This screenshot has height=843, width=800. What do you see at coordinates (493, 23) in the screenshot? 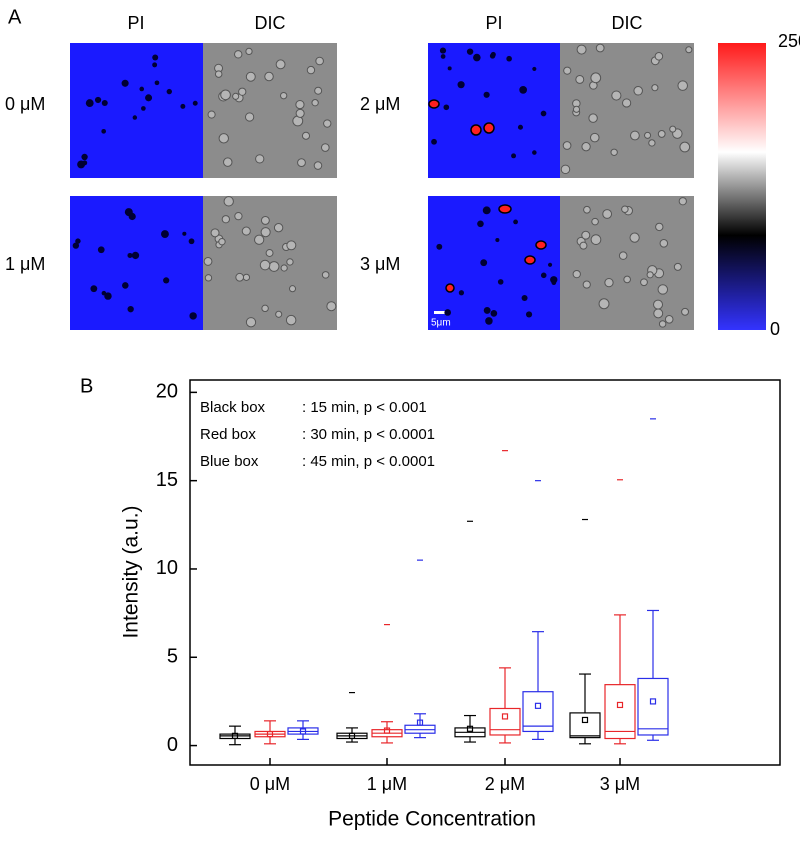
I see `column-header: PI` at bounding box center [493, 23].